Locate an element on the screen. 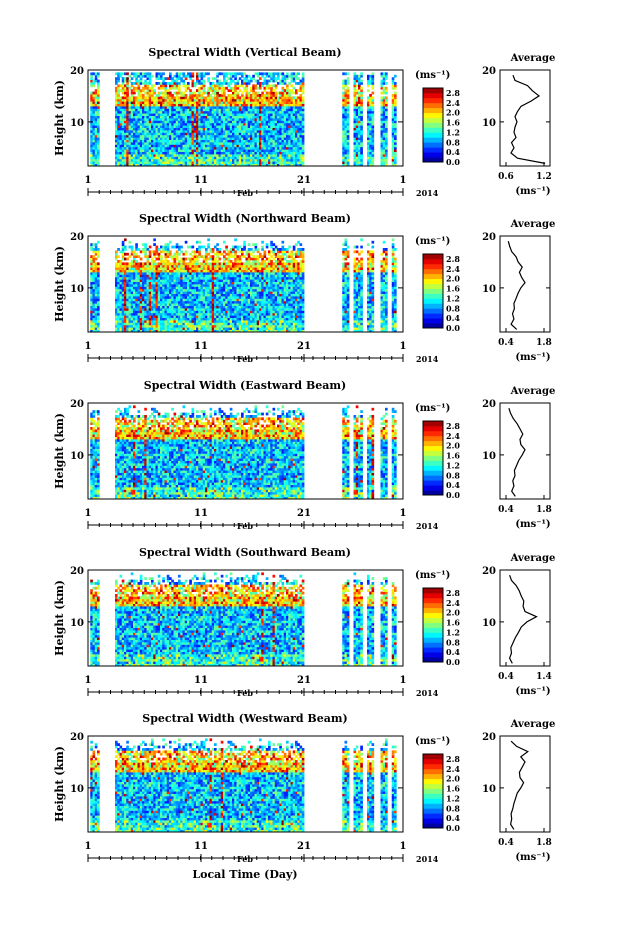 Image resolution: width=623 pixels, height=935 pixels. x-tick-label: 1 is located at coordinates (88, 180).